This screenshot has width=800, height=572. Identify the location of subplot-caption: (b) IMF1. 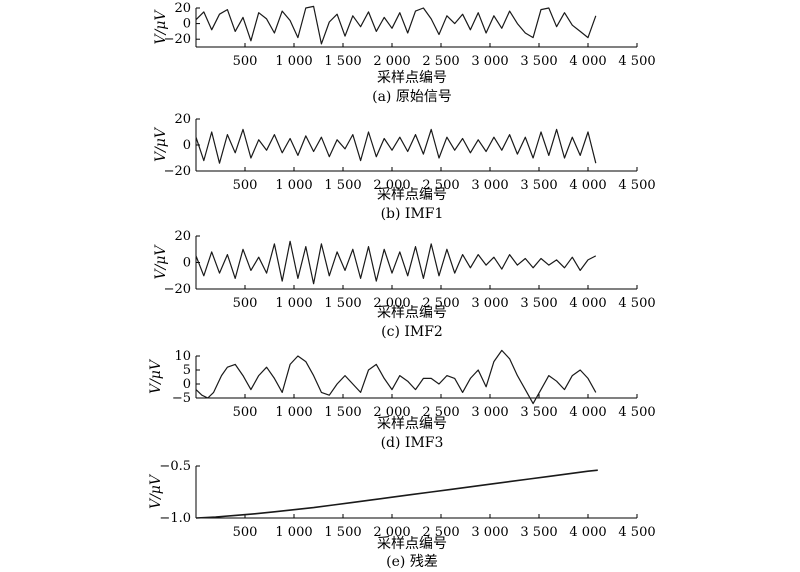
(412, 214).